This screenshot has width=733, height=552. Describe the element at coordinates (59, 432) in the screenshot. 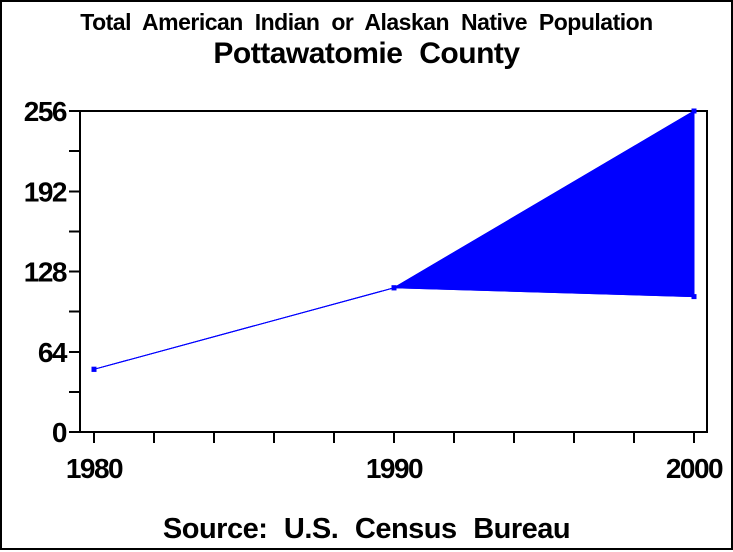

I see `y-tick-label: 0` at that location.